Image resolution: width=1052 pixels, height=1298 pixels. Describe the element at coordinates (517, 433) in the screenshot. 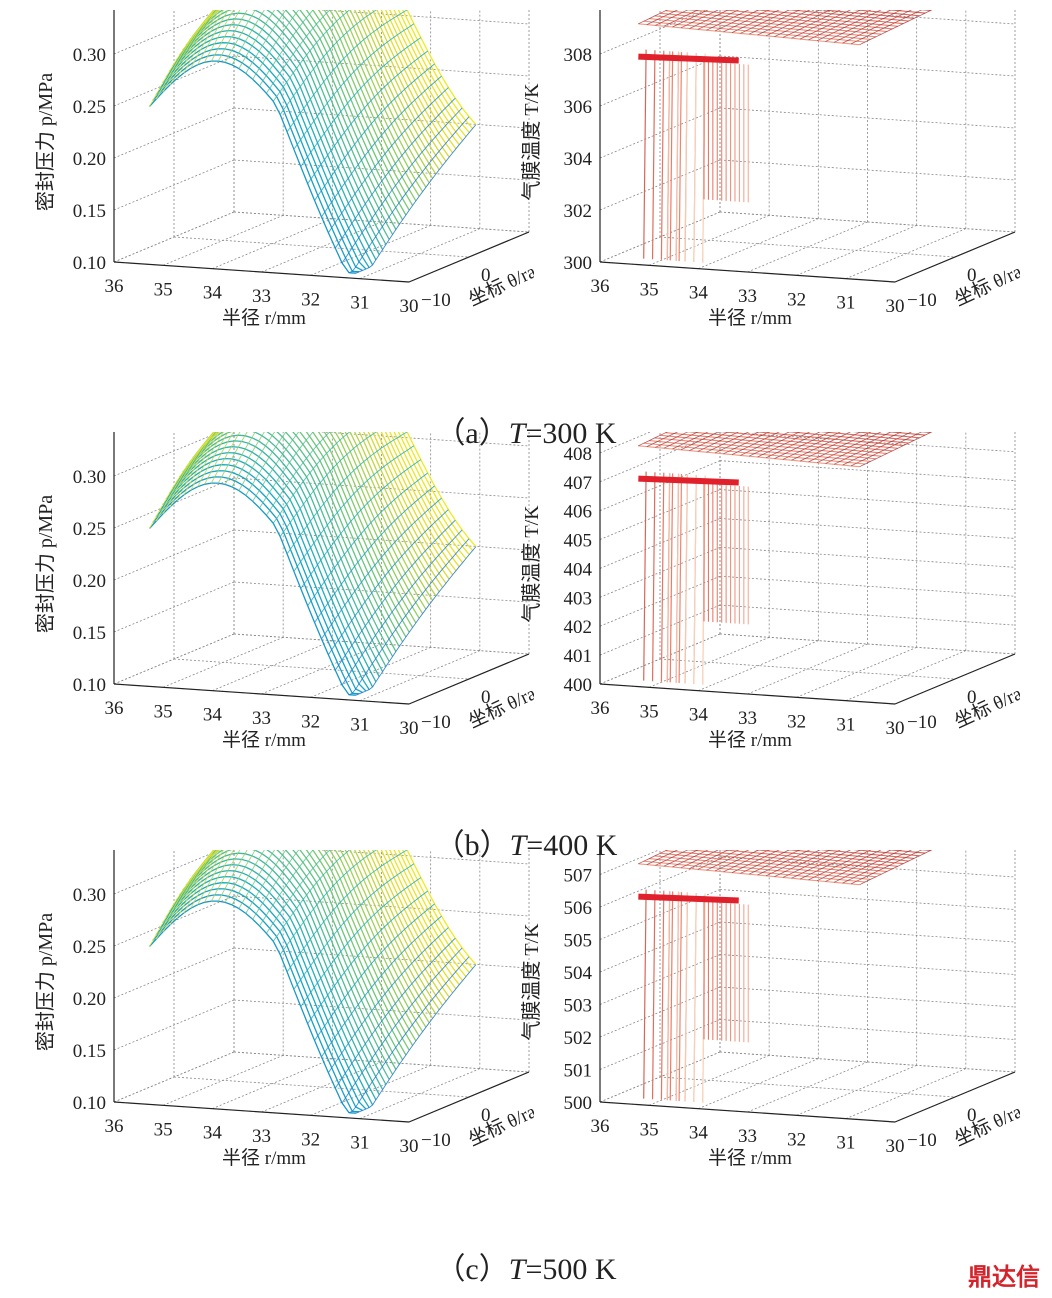

I see `caption-a-var: T` at that location.